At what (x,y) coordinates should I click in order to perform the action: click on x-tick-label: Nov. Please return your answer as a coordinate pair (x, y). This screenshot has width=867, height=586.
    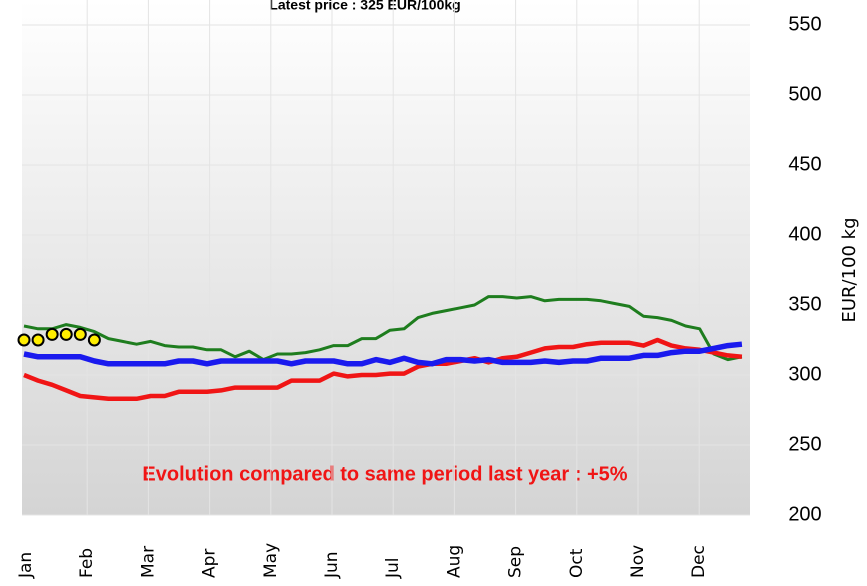
    Looking at the image, I should click on (638, 561).